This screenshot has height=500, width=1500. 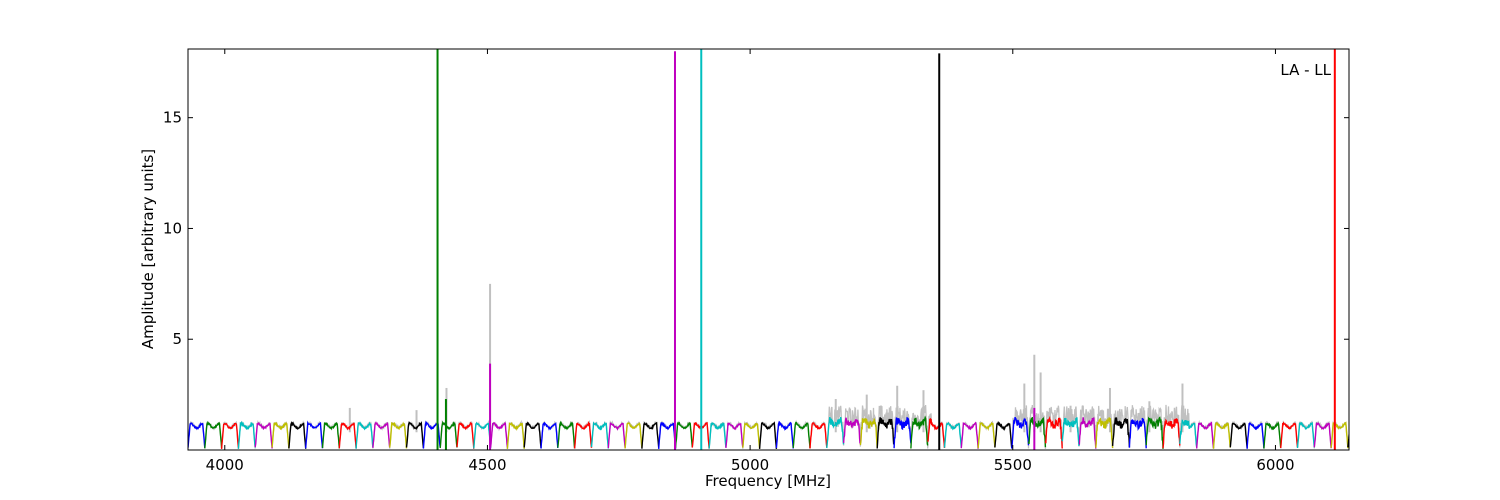 I want to click on x-tick-label: 5500, so click(x=1013, y=465).